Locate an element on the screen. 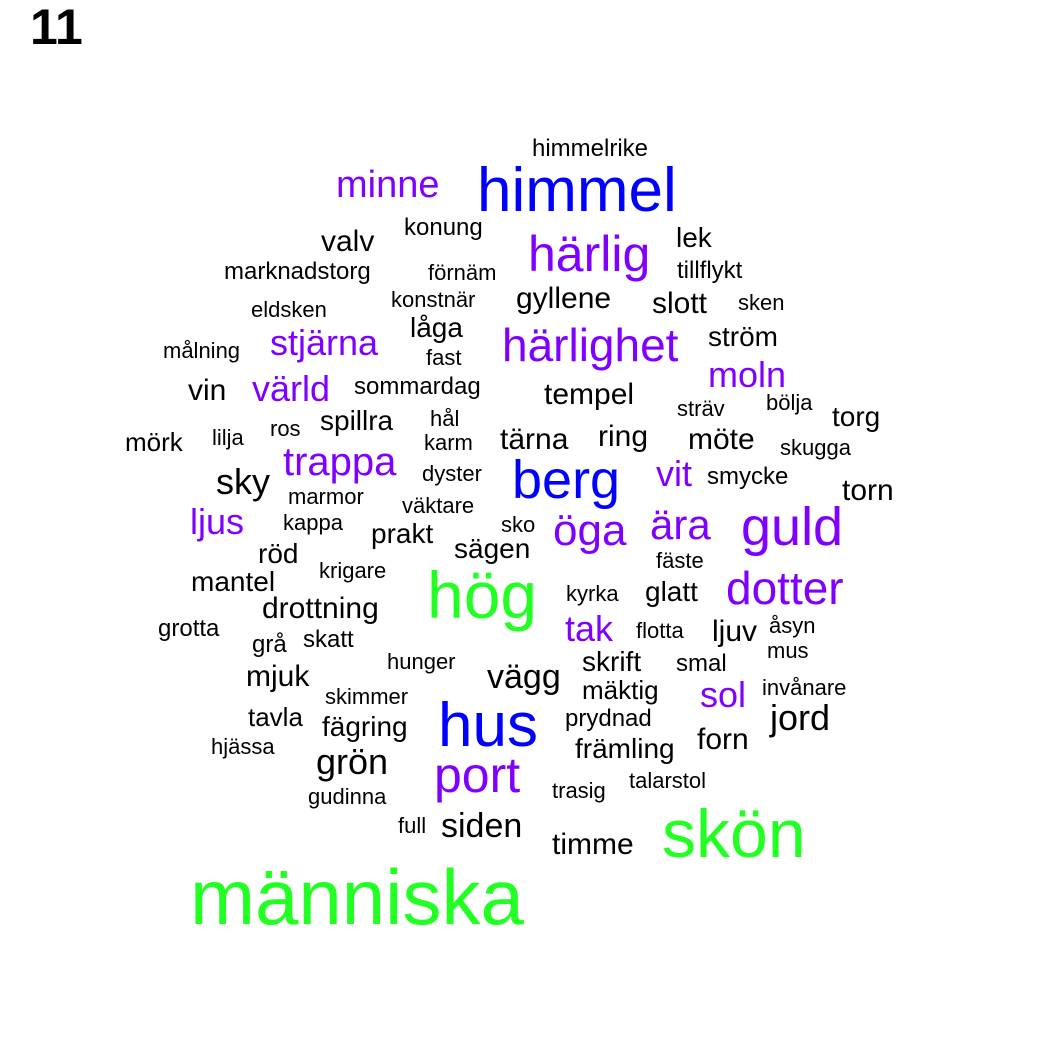  word-moln: moln is located at coordinates (747, 374).